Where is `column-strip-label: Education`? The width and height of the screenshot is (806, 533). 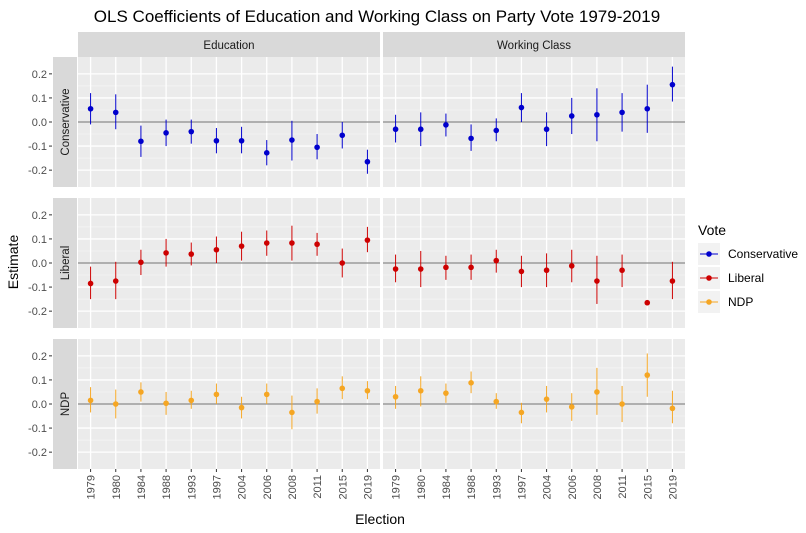
column-strip-label: Education is located at coordinates (228, 46).